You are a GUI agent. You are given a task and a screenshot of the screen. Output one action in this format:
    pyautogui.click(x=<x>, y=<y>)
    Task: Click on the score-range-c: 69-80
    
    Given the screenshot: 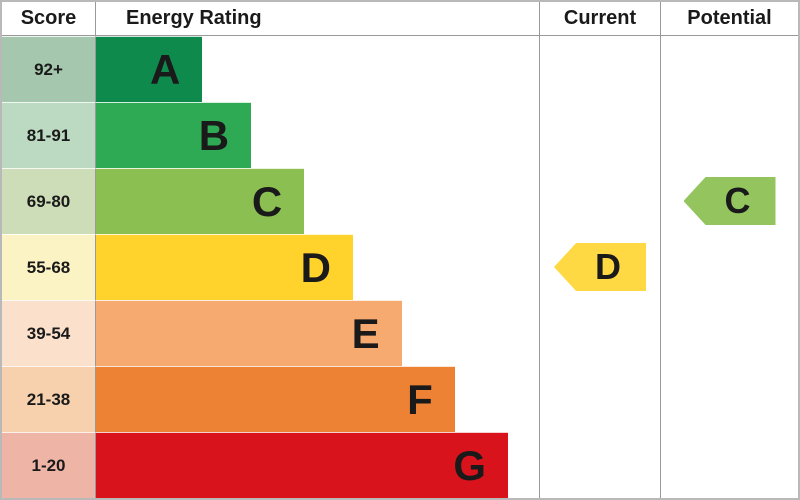 What is the action you would take?
    pyautogui.click(x=49, y=201)
    